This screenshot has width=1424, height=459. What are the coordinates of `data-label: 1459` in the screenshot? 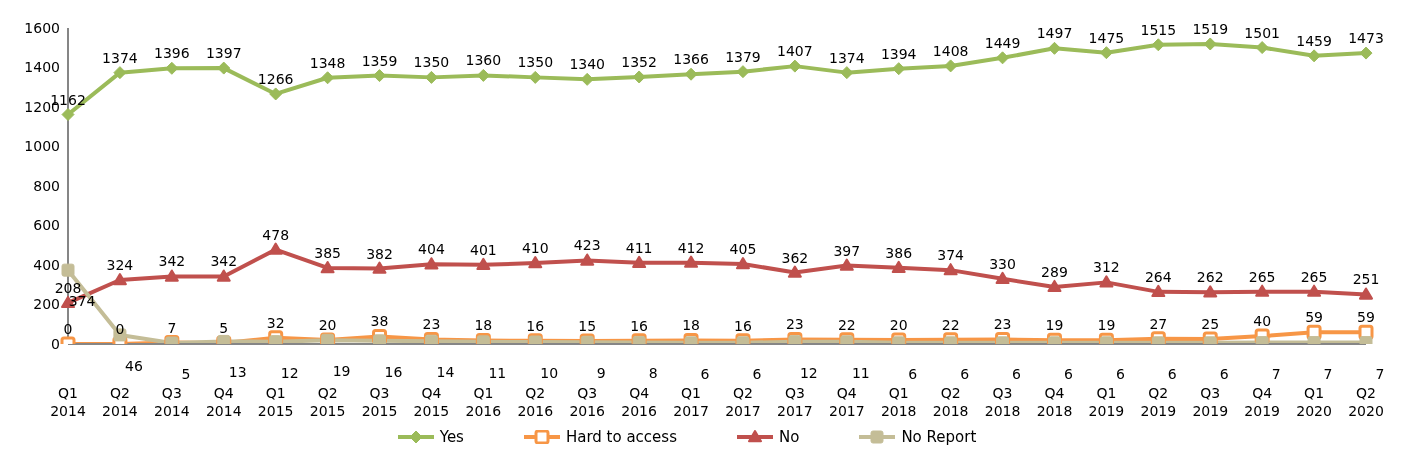 It's located at (1314, 40).